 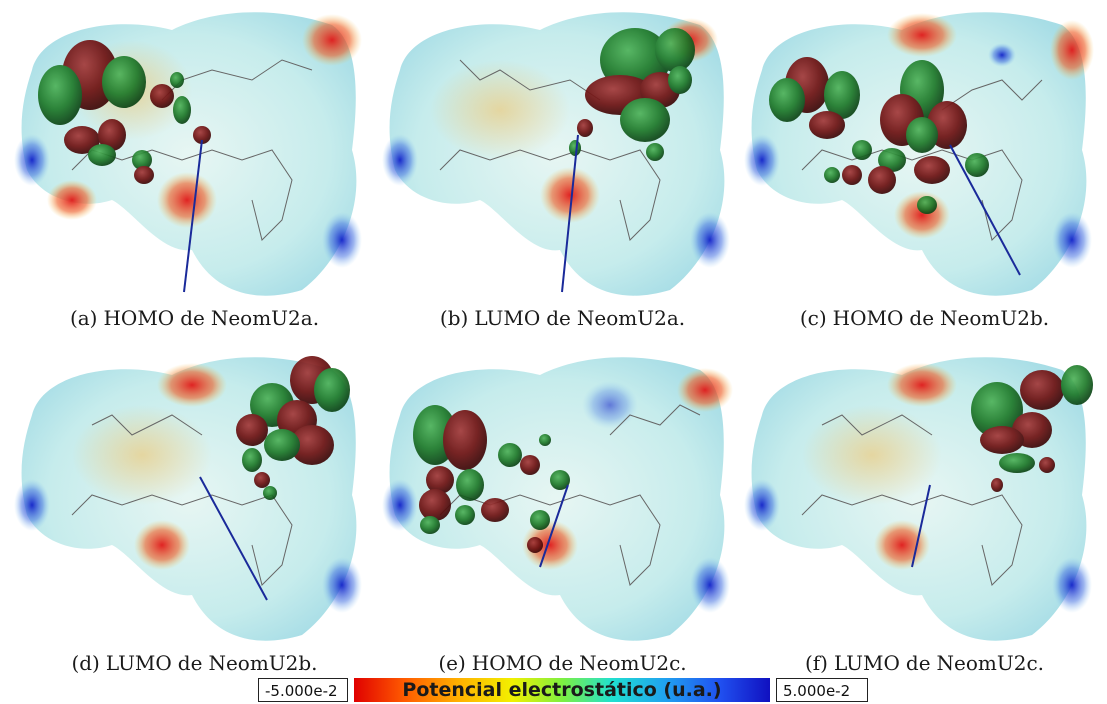 What do you see at coordinates (452, 663) in the screenshot?
I see `caption-tag: (e)` at bounding box center [452, 663].